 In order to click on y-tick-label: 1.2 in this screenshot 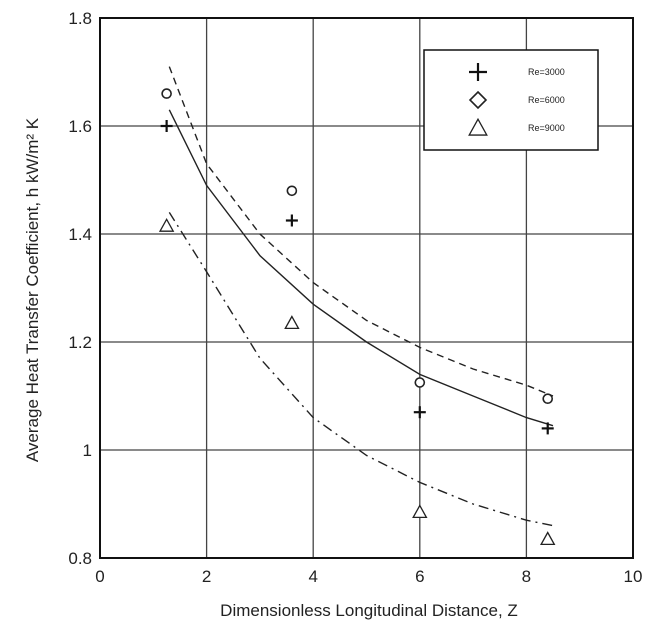, I will do `click(80, 342)`.